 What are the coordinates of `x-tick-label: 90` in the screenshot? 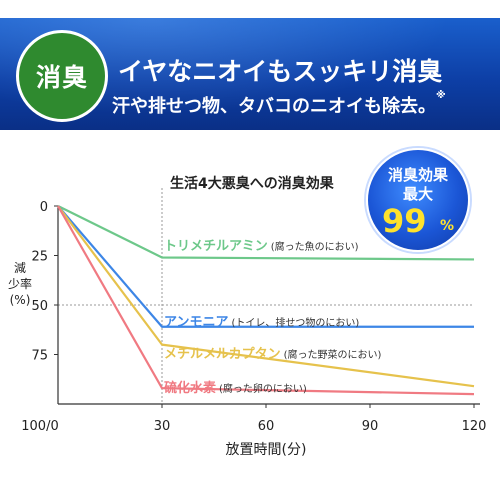 It's located at (370, 426).